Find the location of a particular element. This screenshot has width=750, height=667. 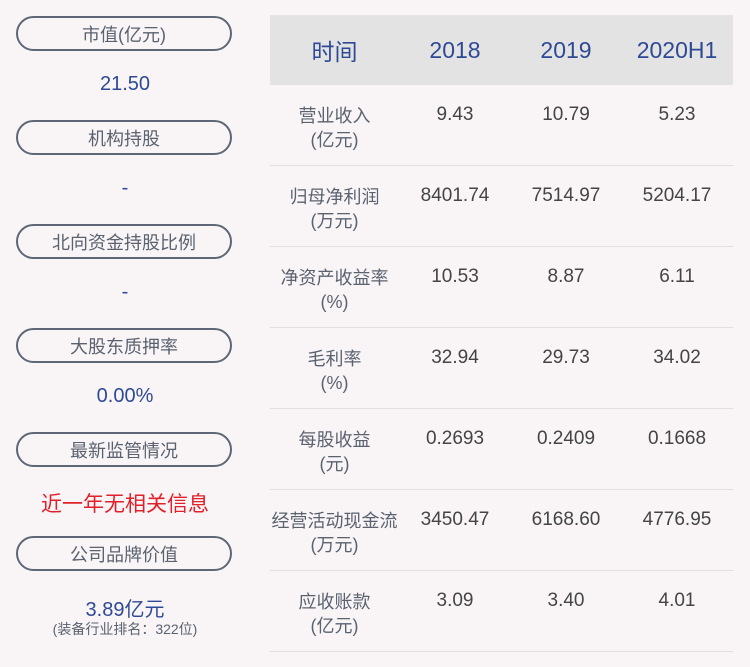

label-text: 最新监管情况 is located at coordinates (124, 450).